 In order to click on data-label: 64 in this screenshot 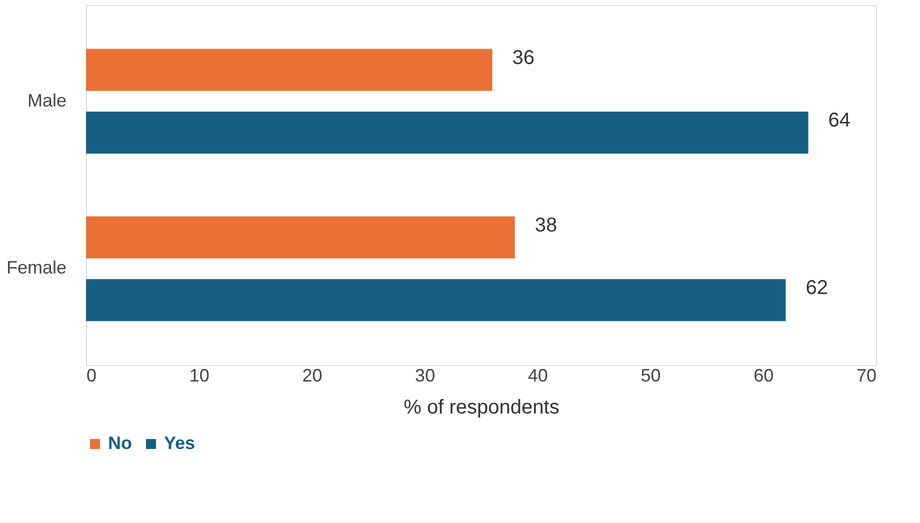, I will do `click(839, 121)`.